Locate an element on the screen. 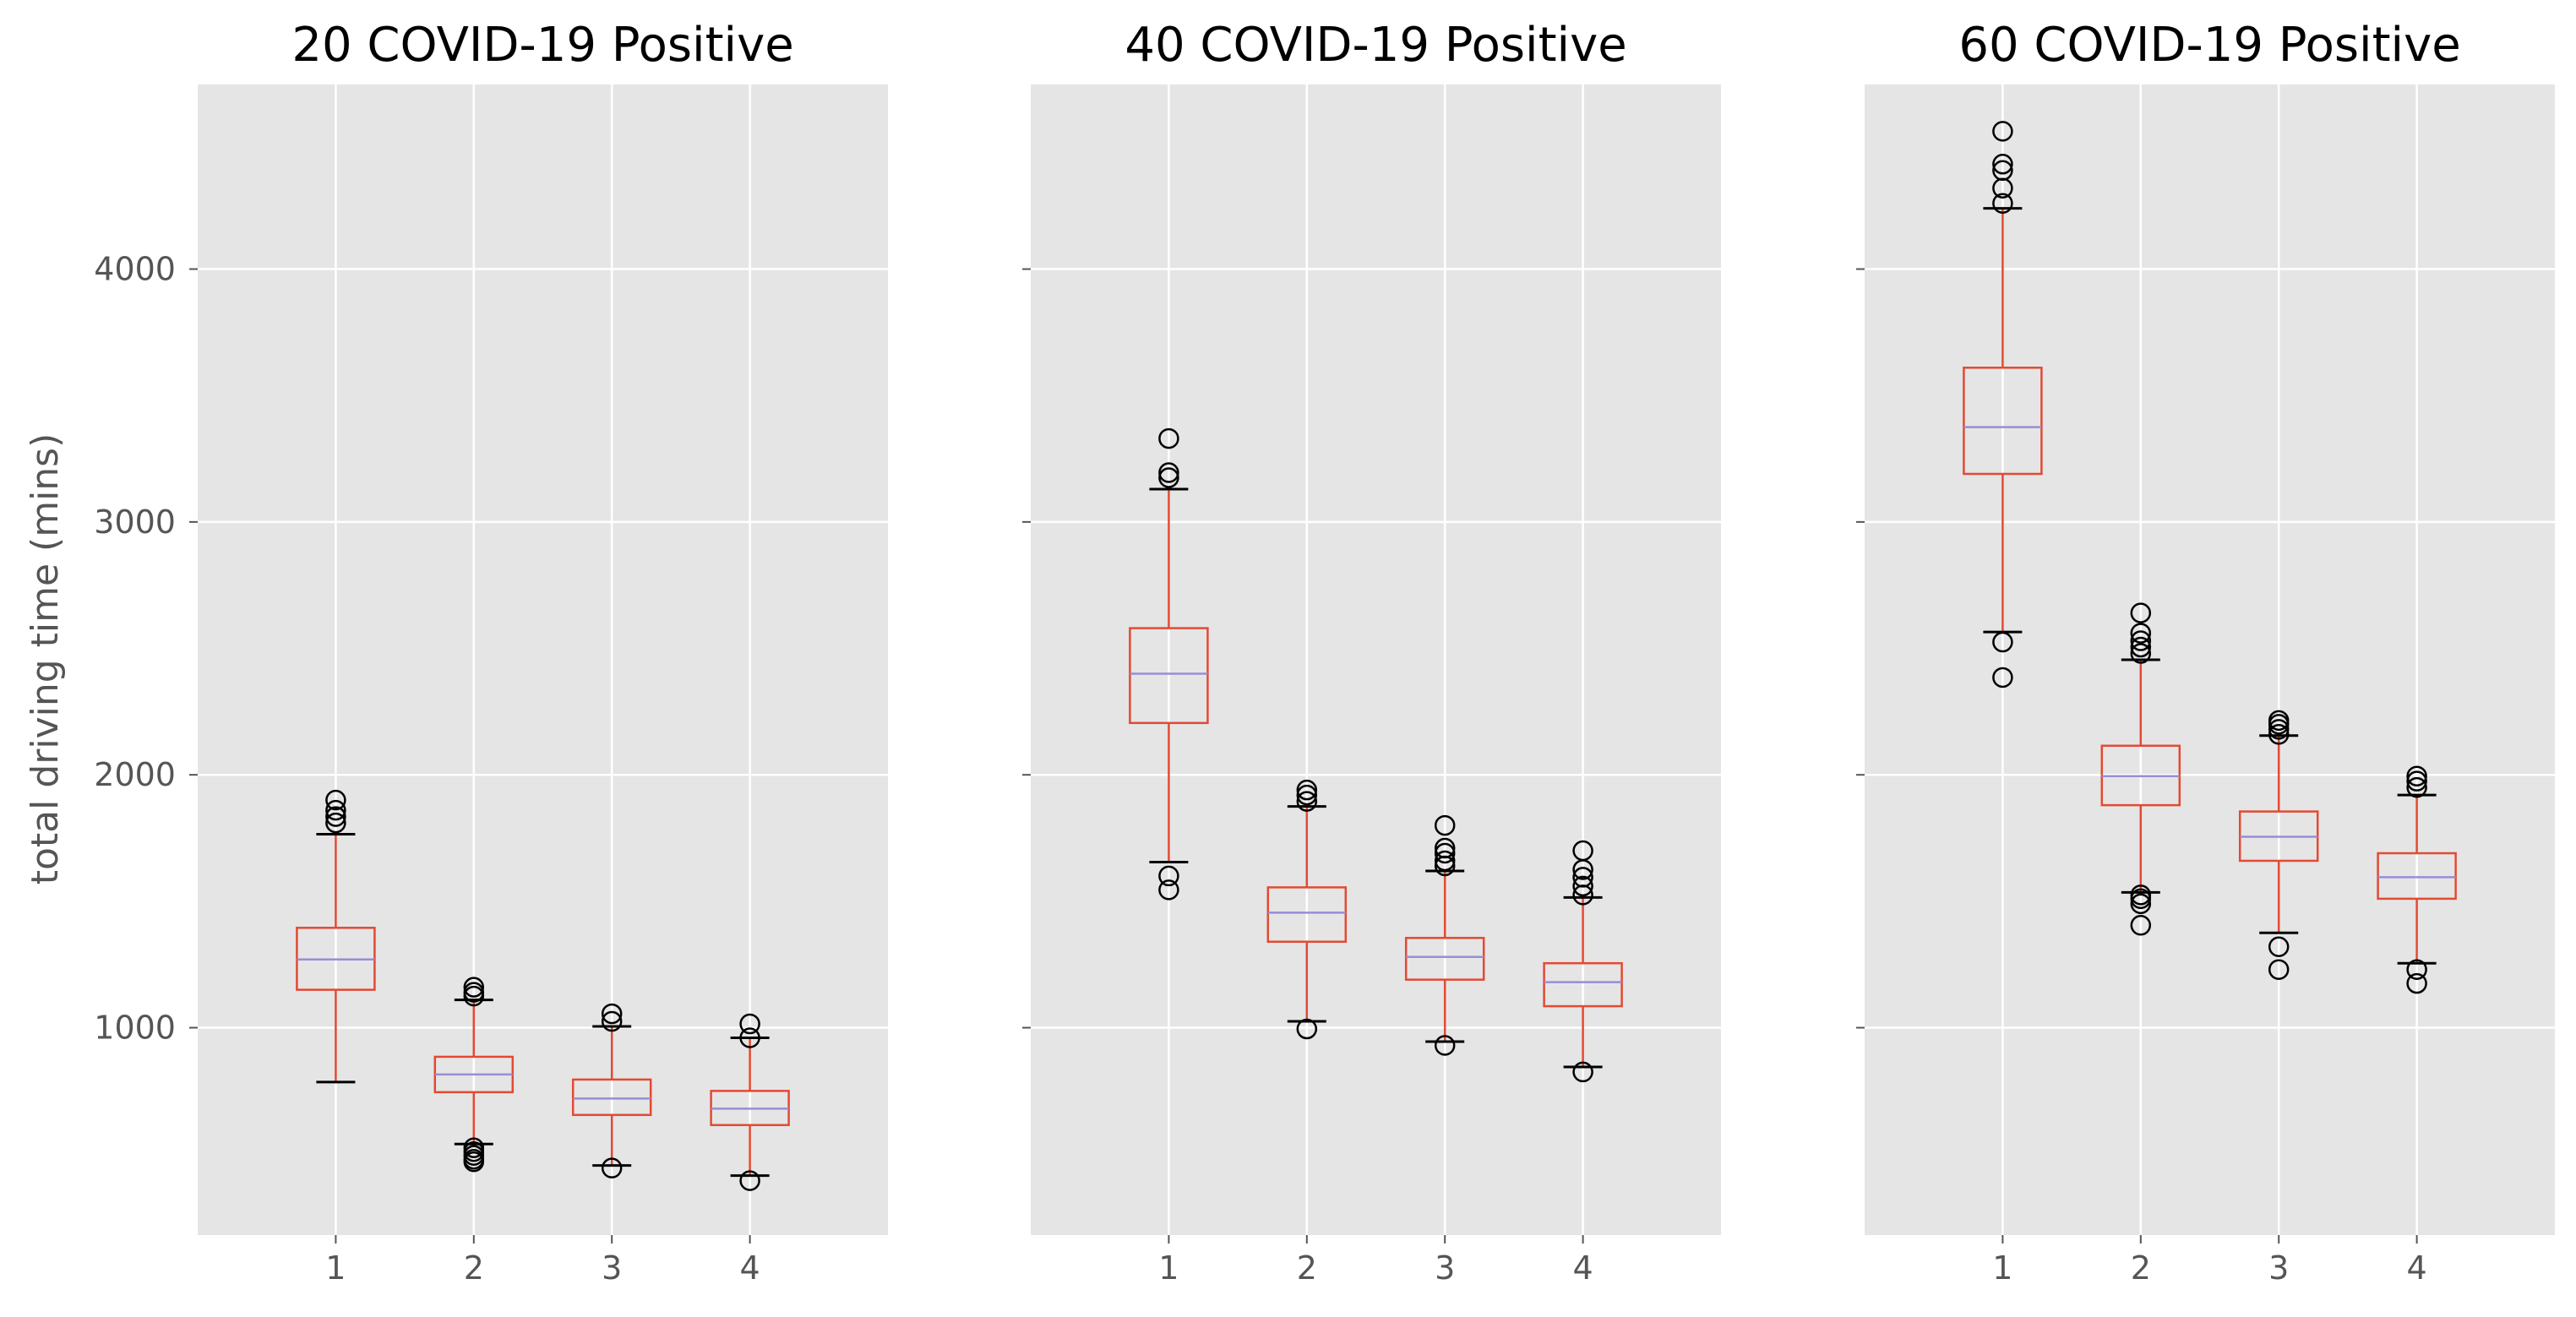  y-axis-label: total driving time (mins) is located at coordinates (45, 659).